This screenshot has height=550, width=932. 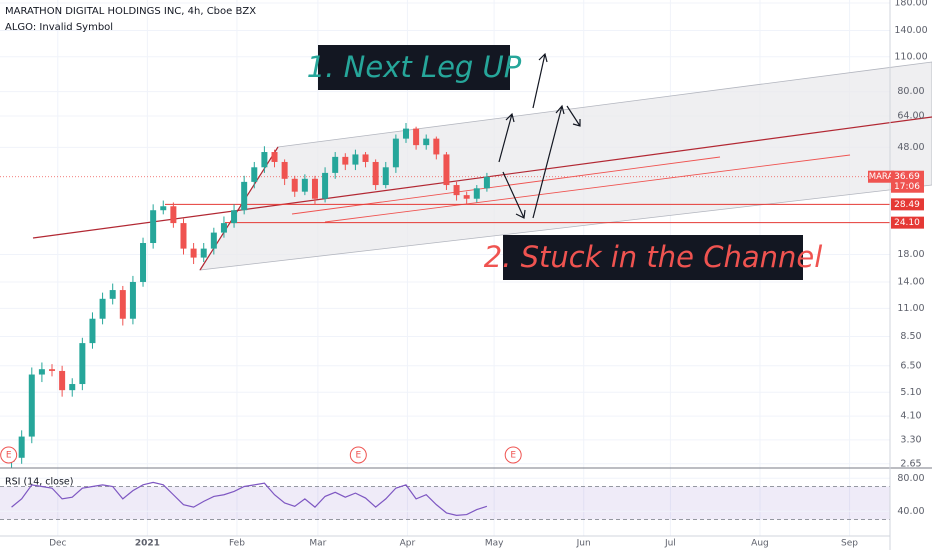 I want to click on y-tick-label: 8.50, so click(x=910, y=336).